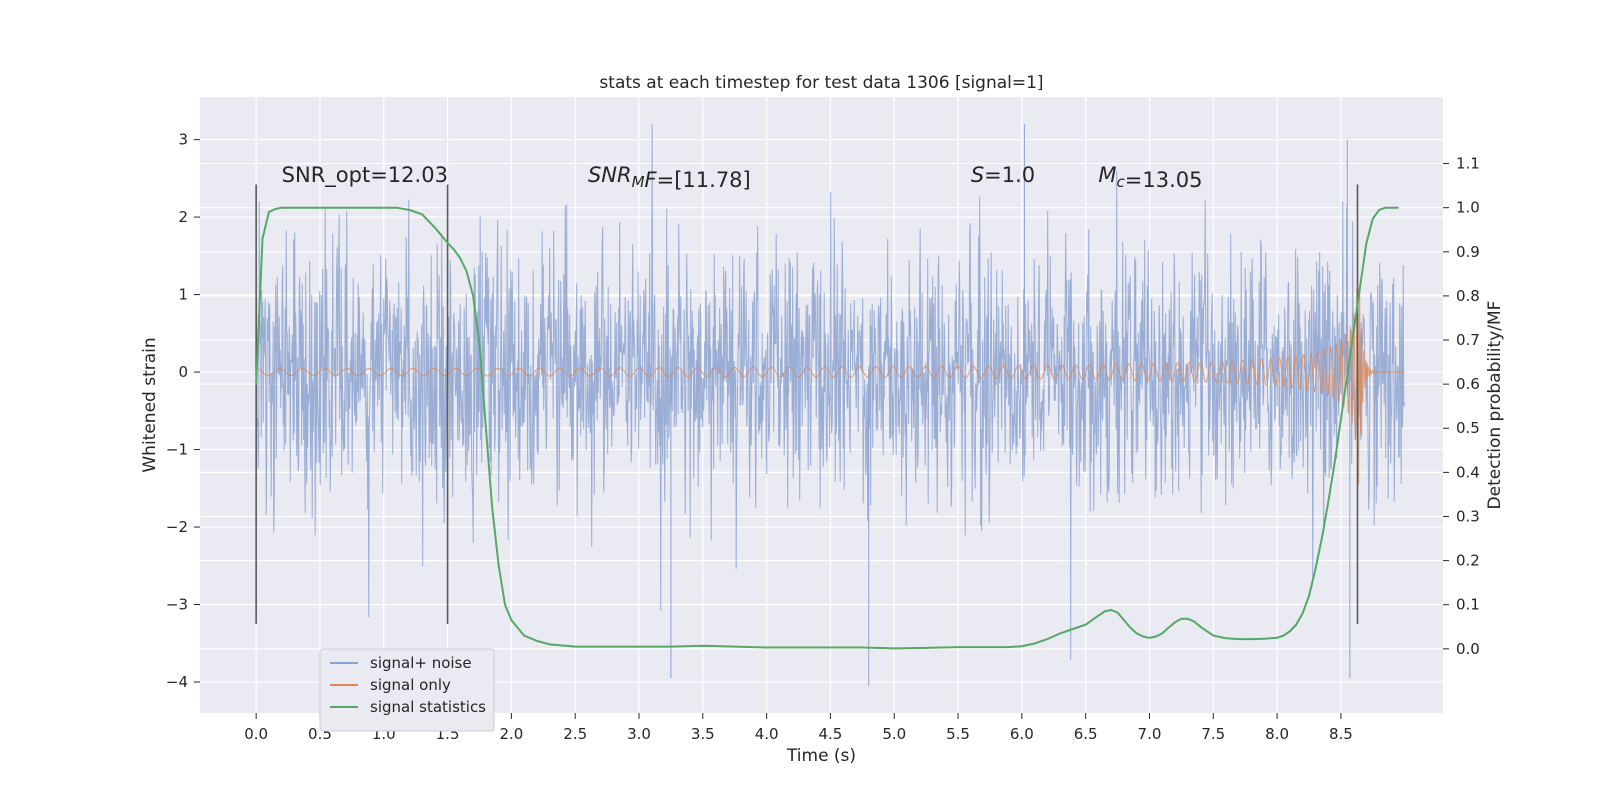 Image resolution: width=1600 pixels, height=800 pixels. Describe the element at coordinates (821, 756) in the screenshot. I see `x-axis-label: Time (s)` at that location.